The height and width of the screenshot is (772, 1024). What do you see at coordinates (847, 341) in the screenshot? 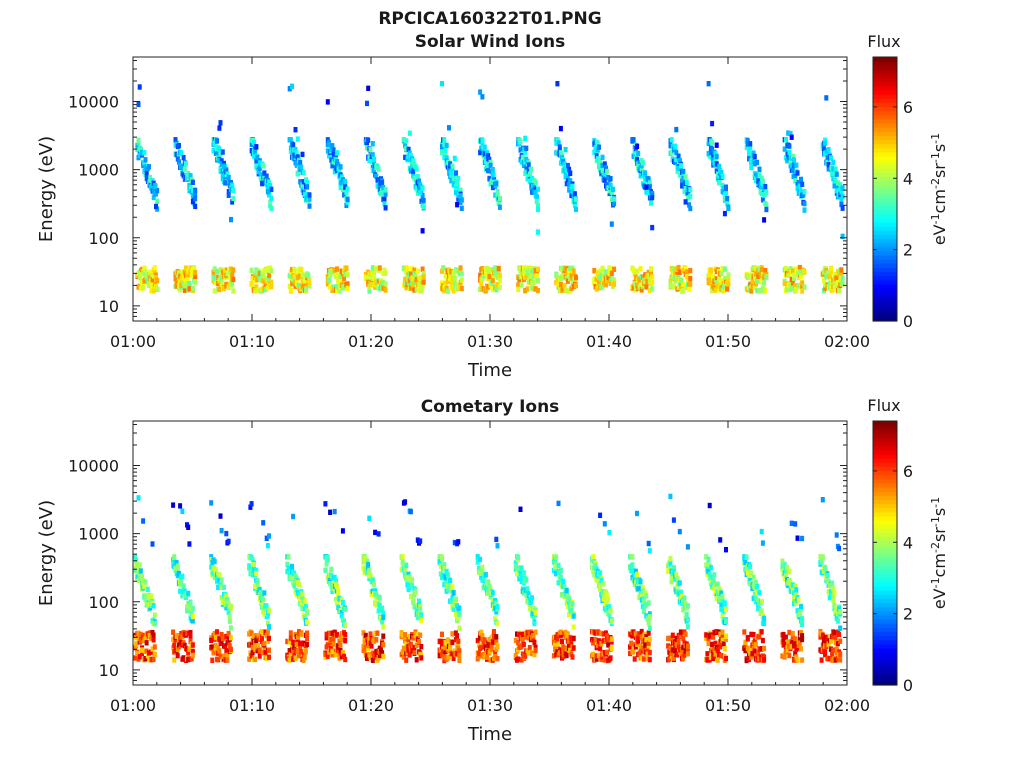
I see `x-tick-label: 02:00` at bounding box center [847, 341].